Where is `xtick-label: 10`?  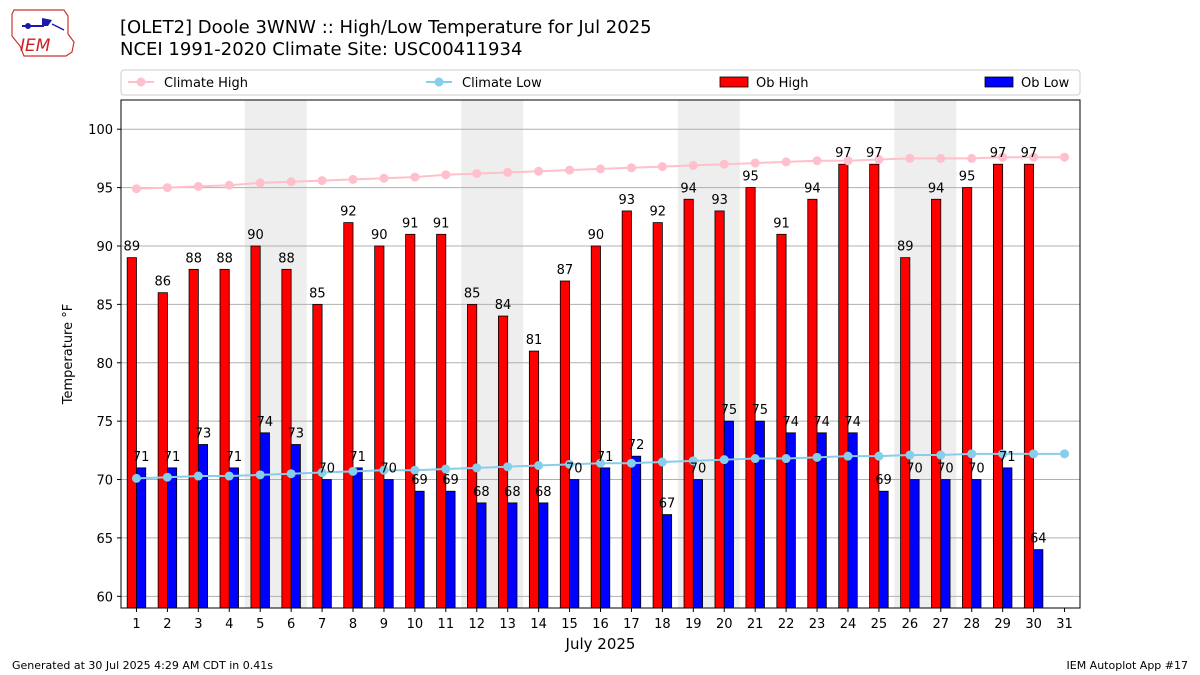
xtick-label: 10 is located at coordinates (415, 624).